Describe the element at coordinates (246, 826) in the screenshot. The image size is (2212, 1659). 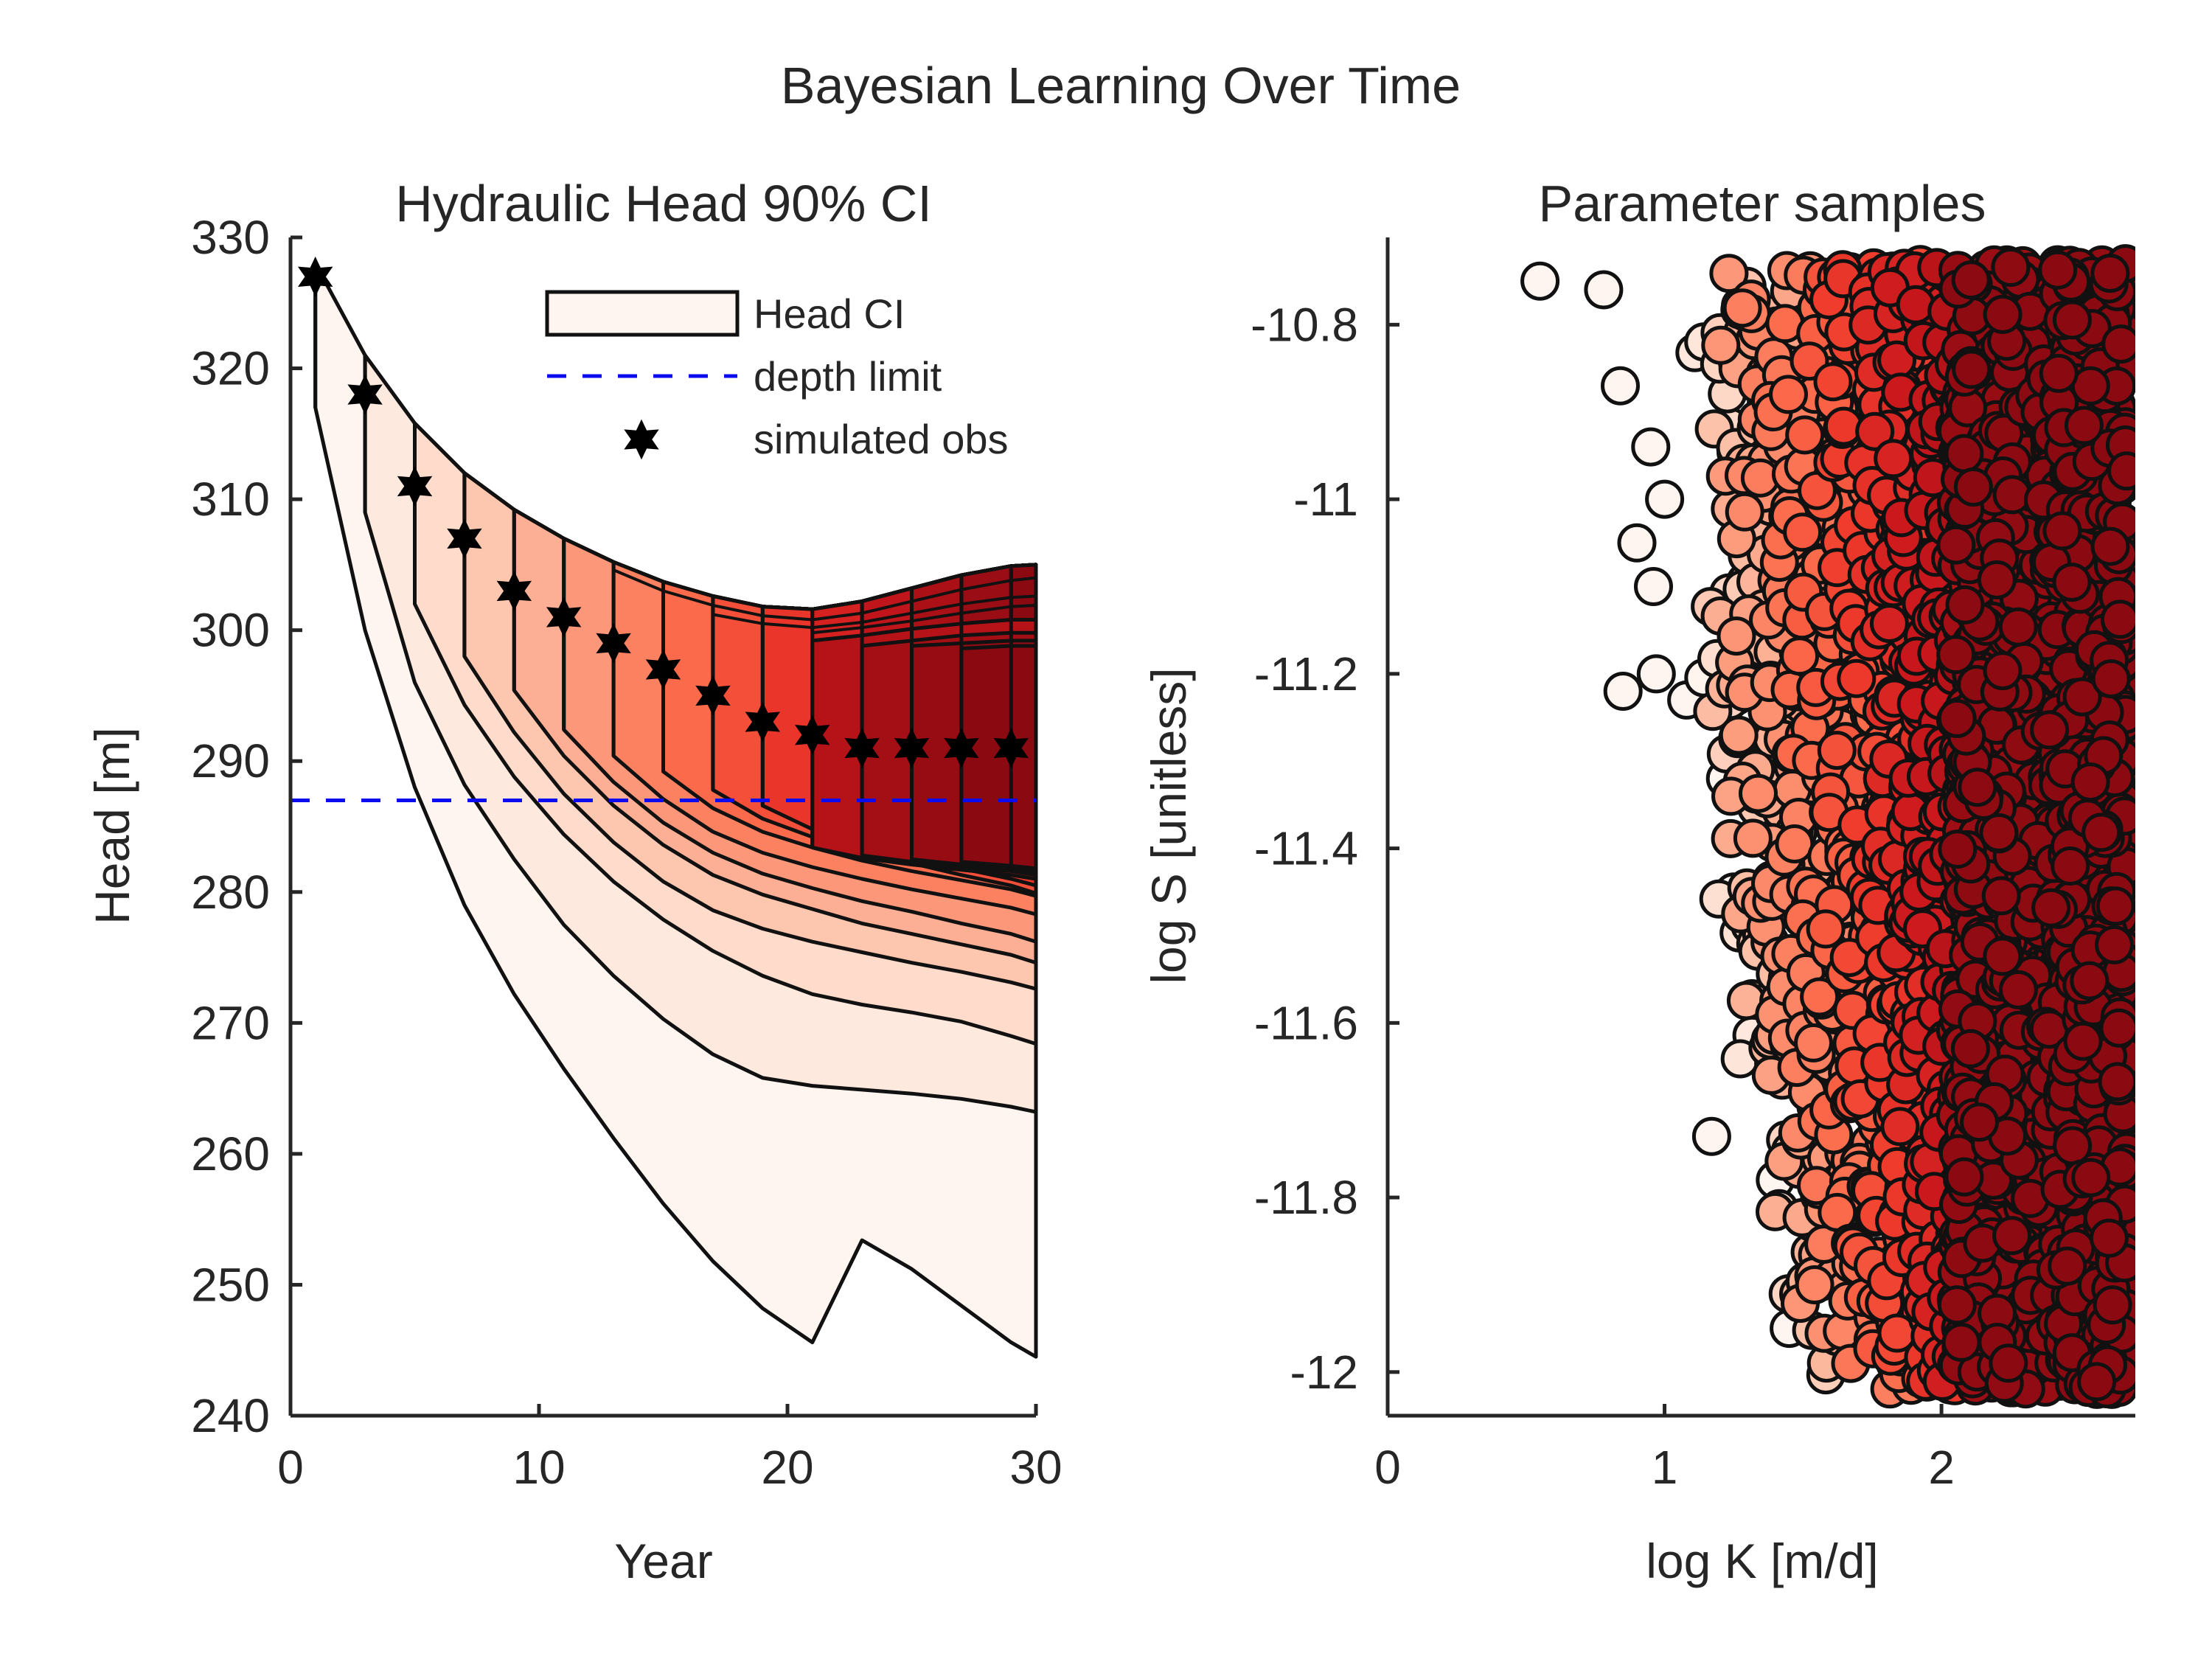
I see `head-y-ticks: 240 250 260 270 280 290 300 310 320 330` at that location.